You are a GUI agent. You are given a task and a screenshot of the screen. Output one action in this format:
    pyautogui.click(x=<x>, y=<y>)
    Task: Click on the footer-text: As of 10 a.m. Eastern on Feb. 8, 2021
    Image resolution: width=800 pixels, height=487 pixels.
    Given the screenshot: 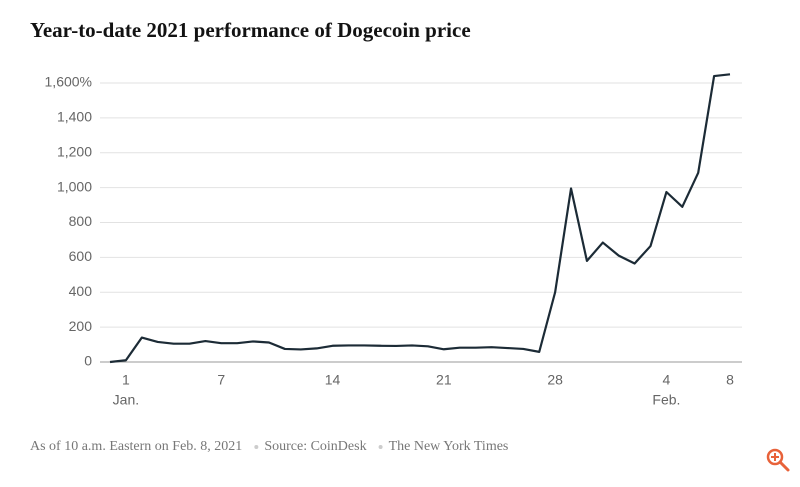 What is the action you would take?
    pyautogui.click(x=136, y=446)
    